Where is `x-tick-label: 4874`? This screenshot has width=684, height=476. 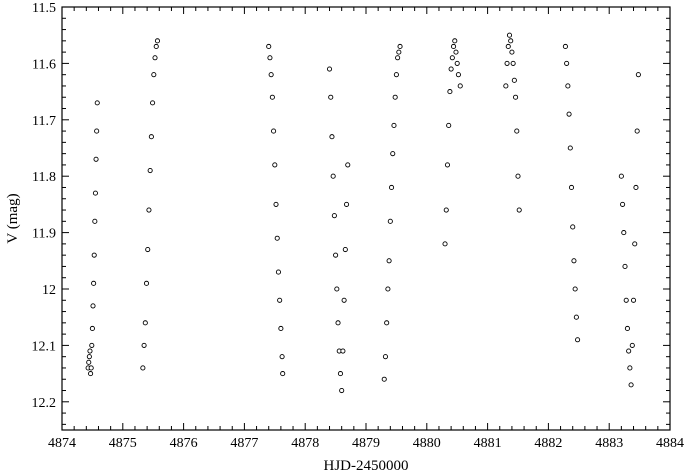
x-tick-label: 4874 is located at coordinates (62, 443).